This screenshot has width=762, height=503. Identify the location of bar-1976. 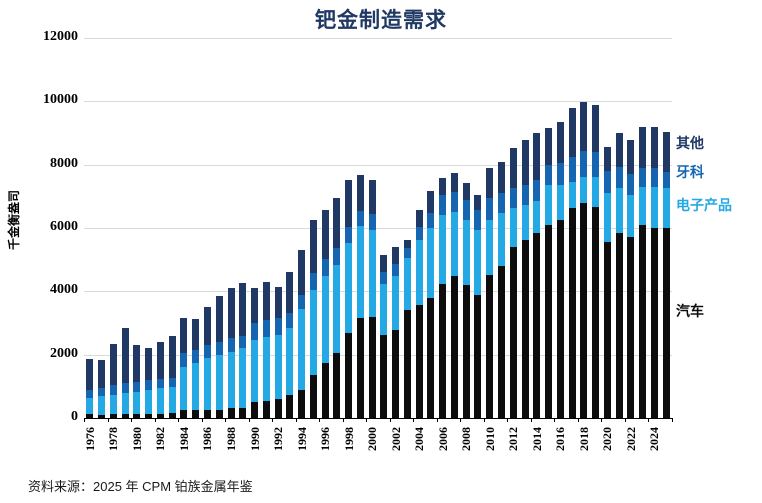
(90, 388).